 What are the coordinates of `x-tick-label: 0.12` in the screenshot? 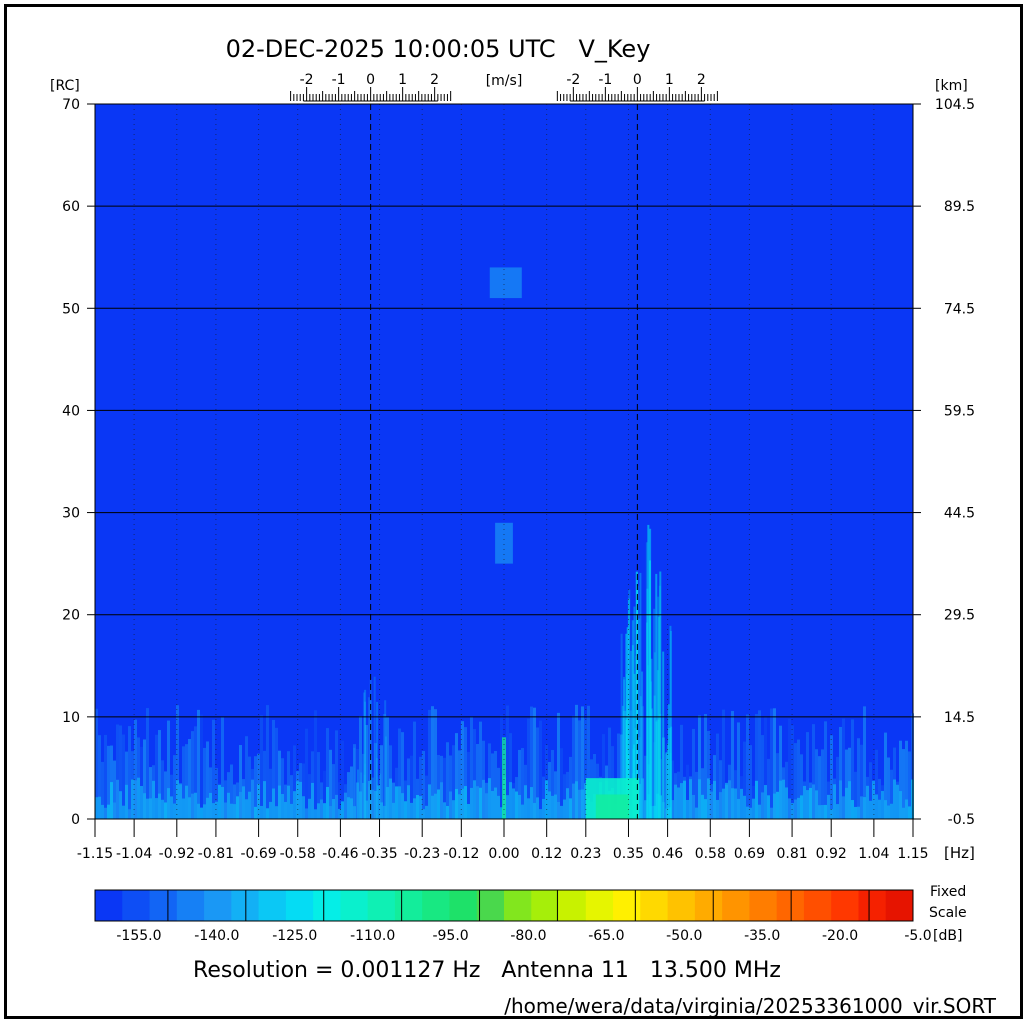 It's located at (546, 854).